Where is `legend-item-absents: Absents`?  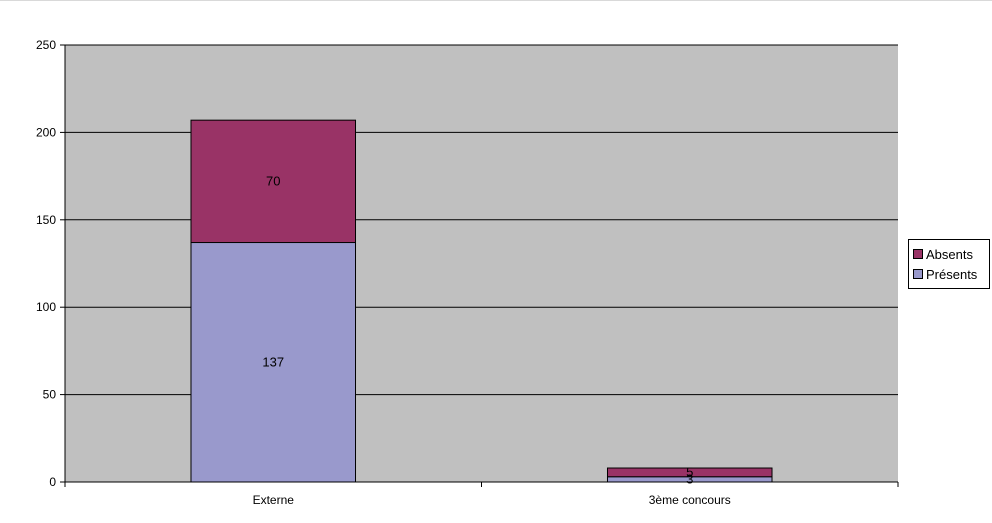
legend-item-absents: Absents is located at coordinates (951, 254).